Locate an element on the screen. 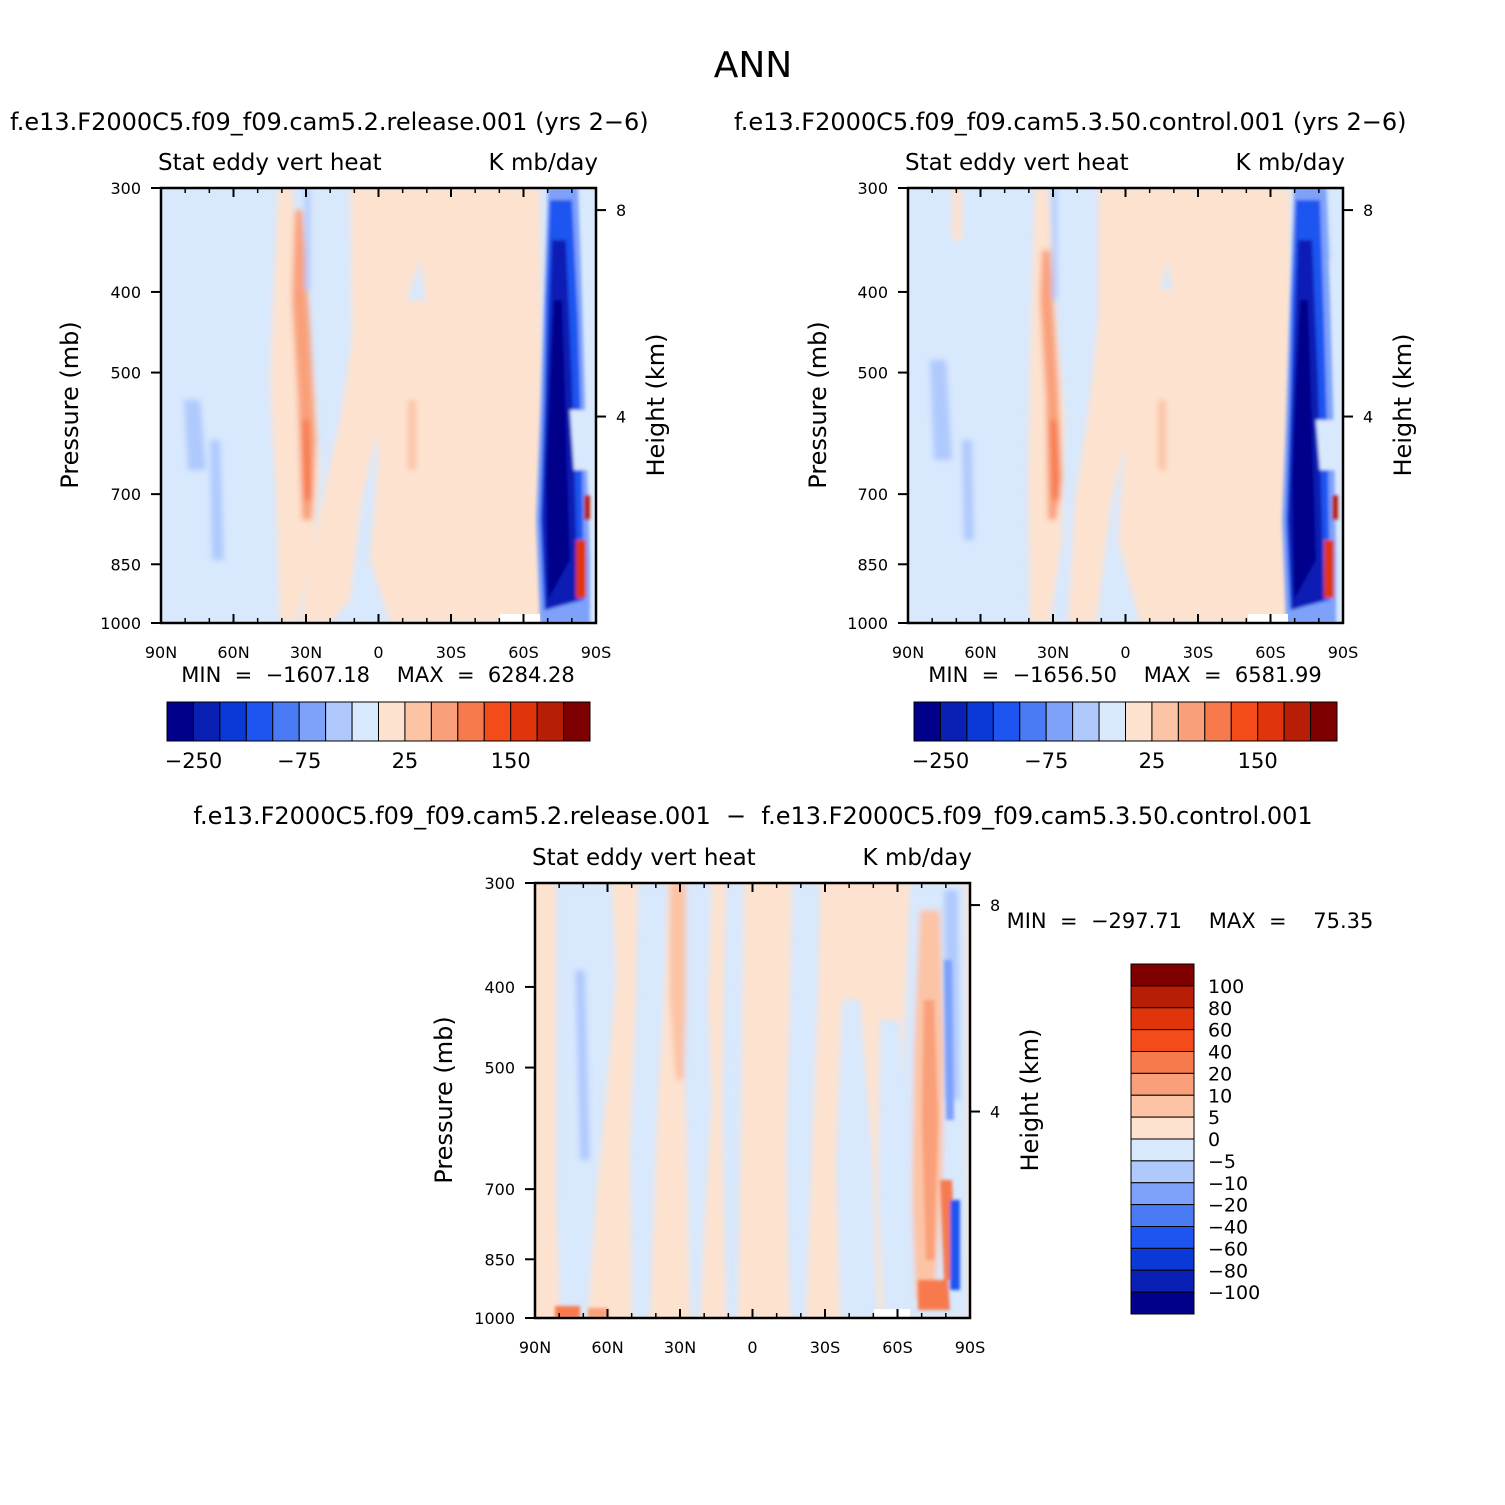 Image resolution: width=1505 pixels, height=1505 pixels. colorbar-label: −5 is located at coordinates (1222, 1162).